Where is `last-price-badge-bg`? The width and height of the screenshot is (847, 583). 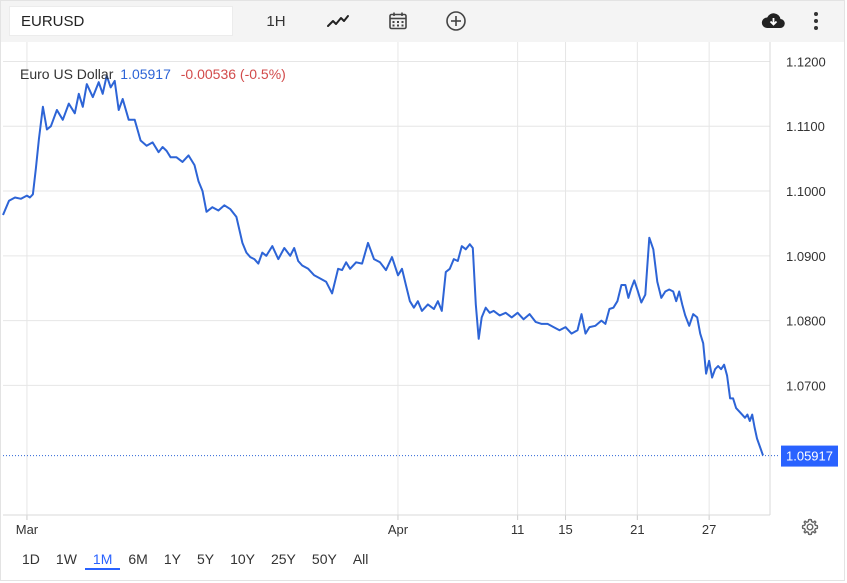
last-price-badge-bg is located at coordinates (809, 456).